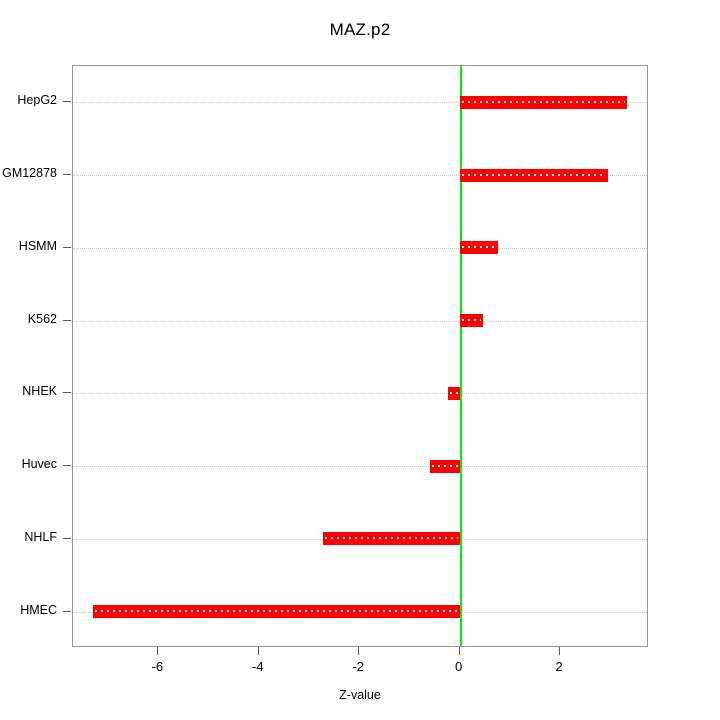 This screenshot has height=720, width=720. What do you see at coordinates (37, 100) in the screenshot?
I see `y-tick-label-hepg2: HepG2` at bounding box center [37, 100].